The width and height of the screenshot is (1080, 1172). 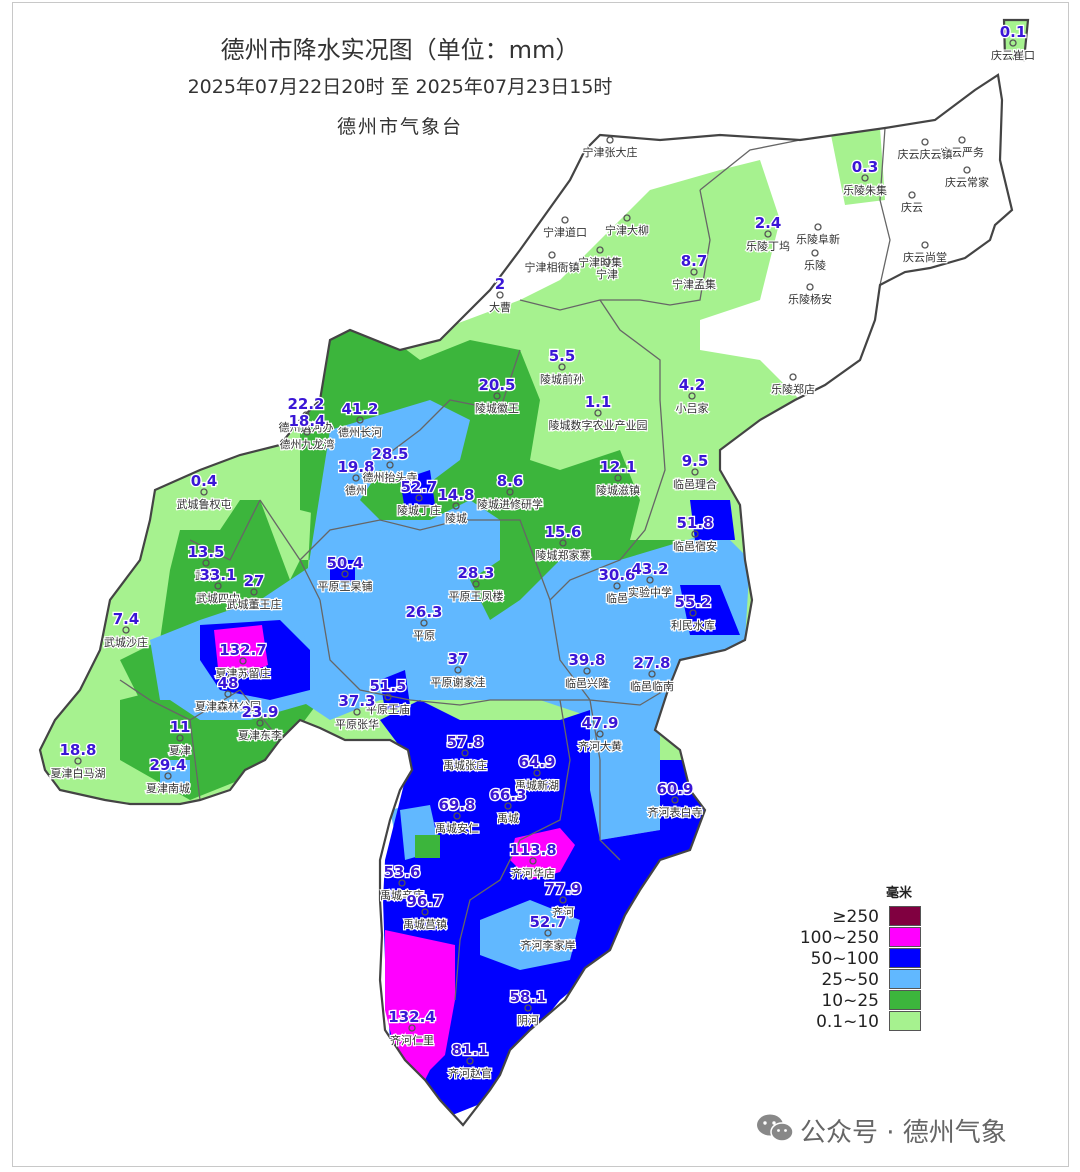 What do you see at coordinates (600, 262) in the screenshot?
I see `station-name: 宁津时集` at bounding box center [600, 262].